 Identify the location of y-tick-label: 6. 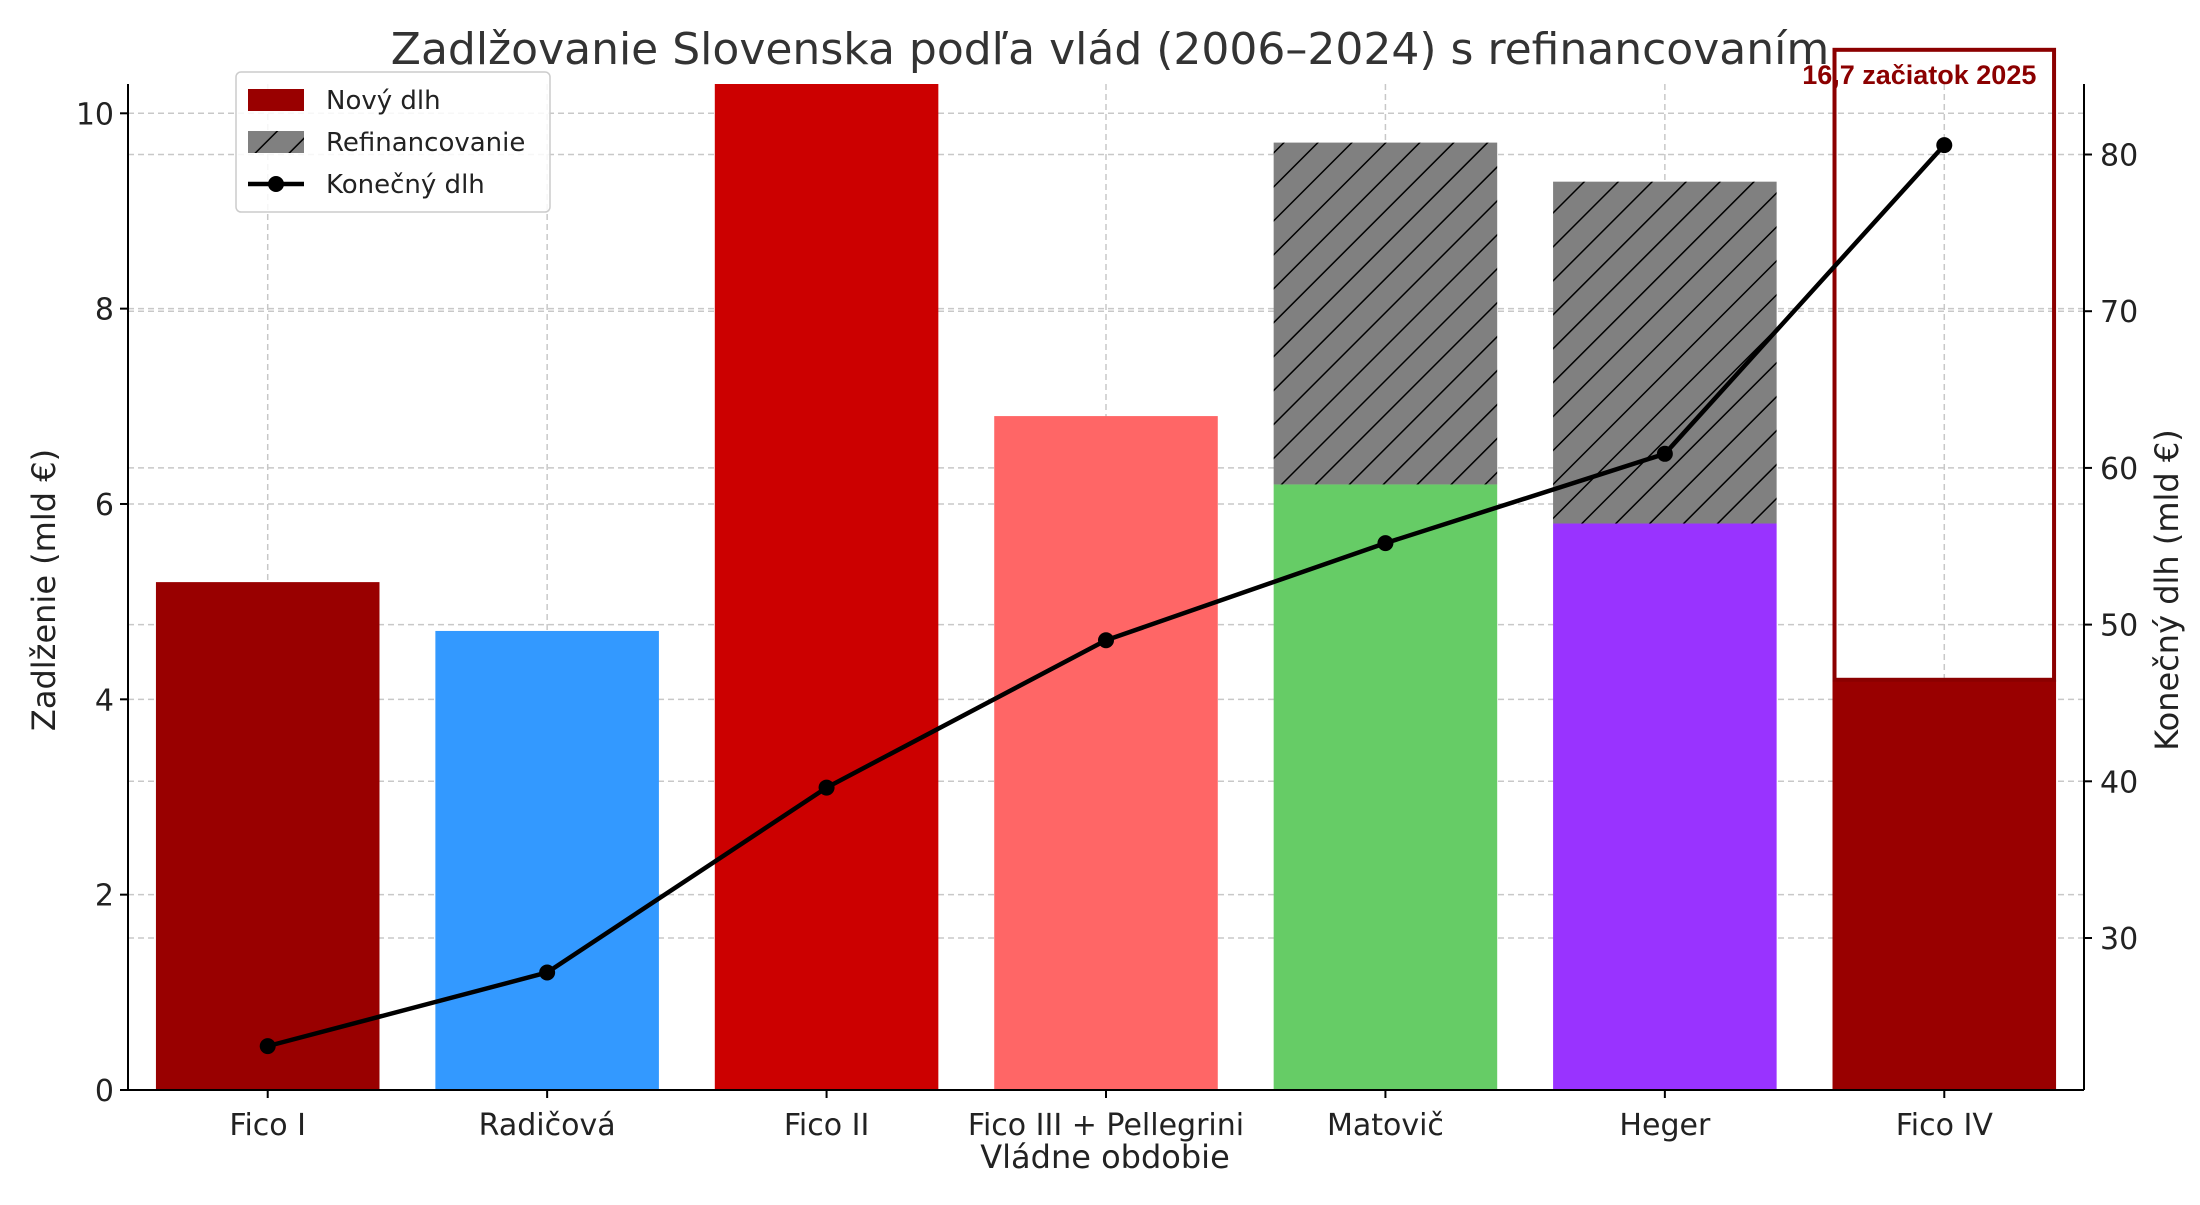
(104, 505).